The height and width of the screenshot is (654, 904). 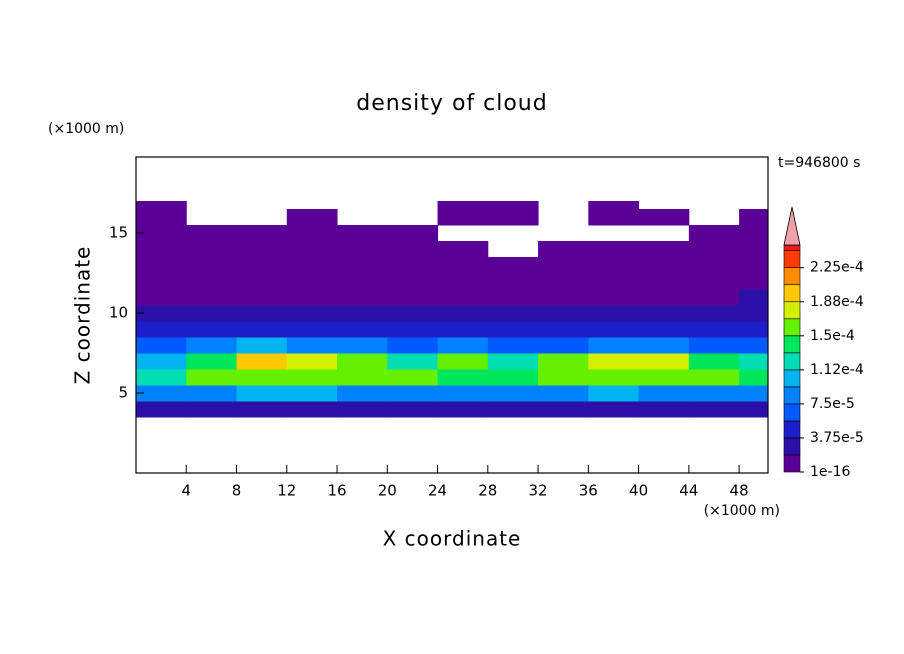 What do you see at coordinates (588, 491) in the screenshot?
I see `x-tick-label: 36` at bounding box center [588, 491].